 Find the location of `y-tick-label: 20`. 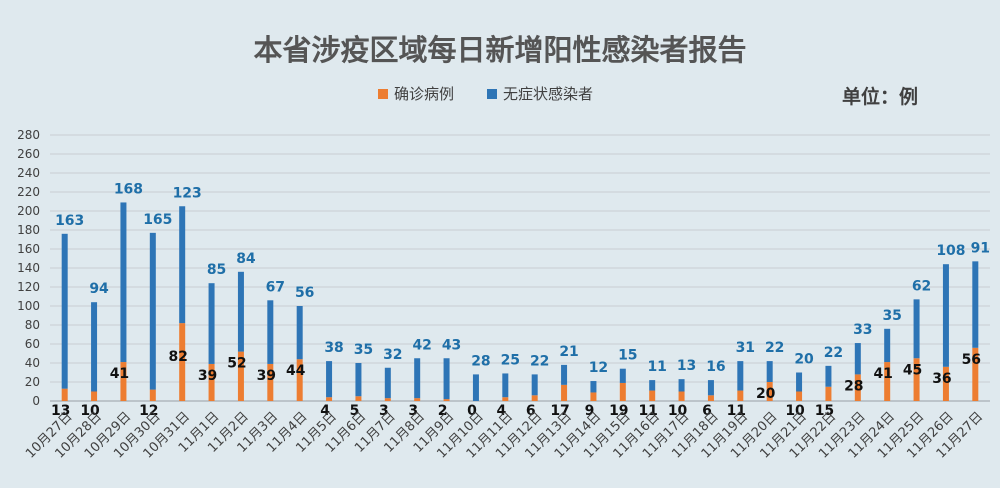

y-tick-label: 20 is located at coordinates (32, 382).